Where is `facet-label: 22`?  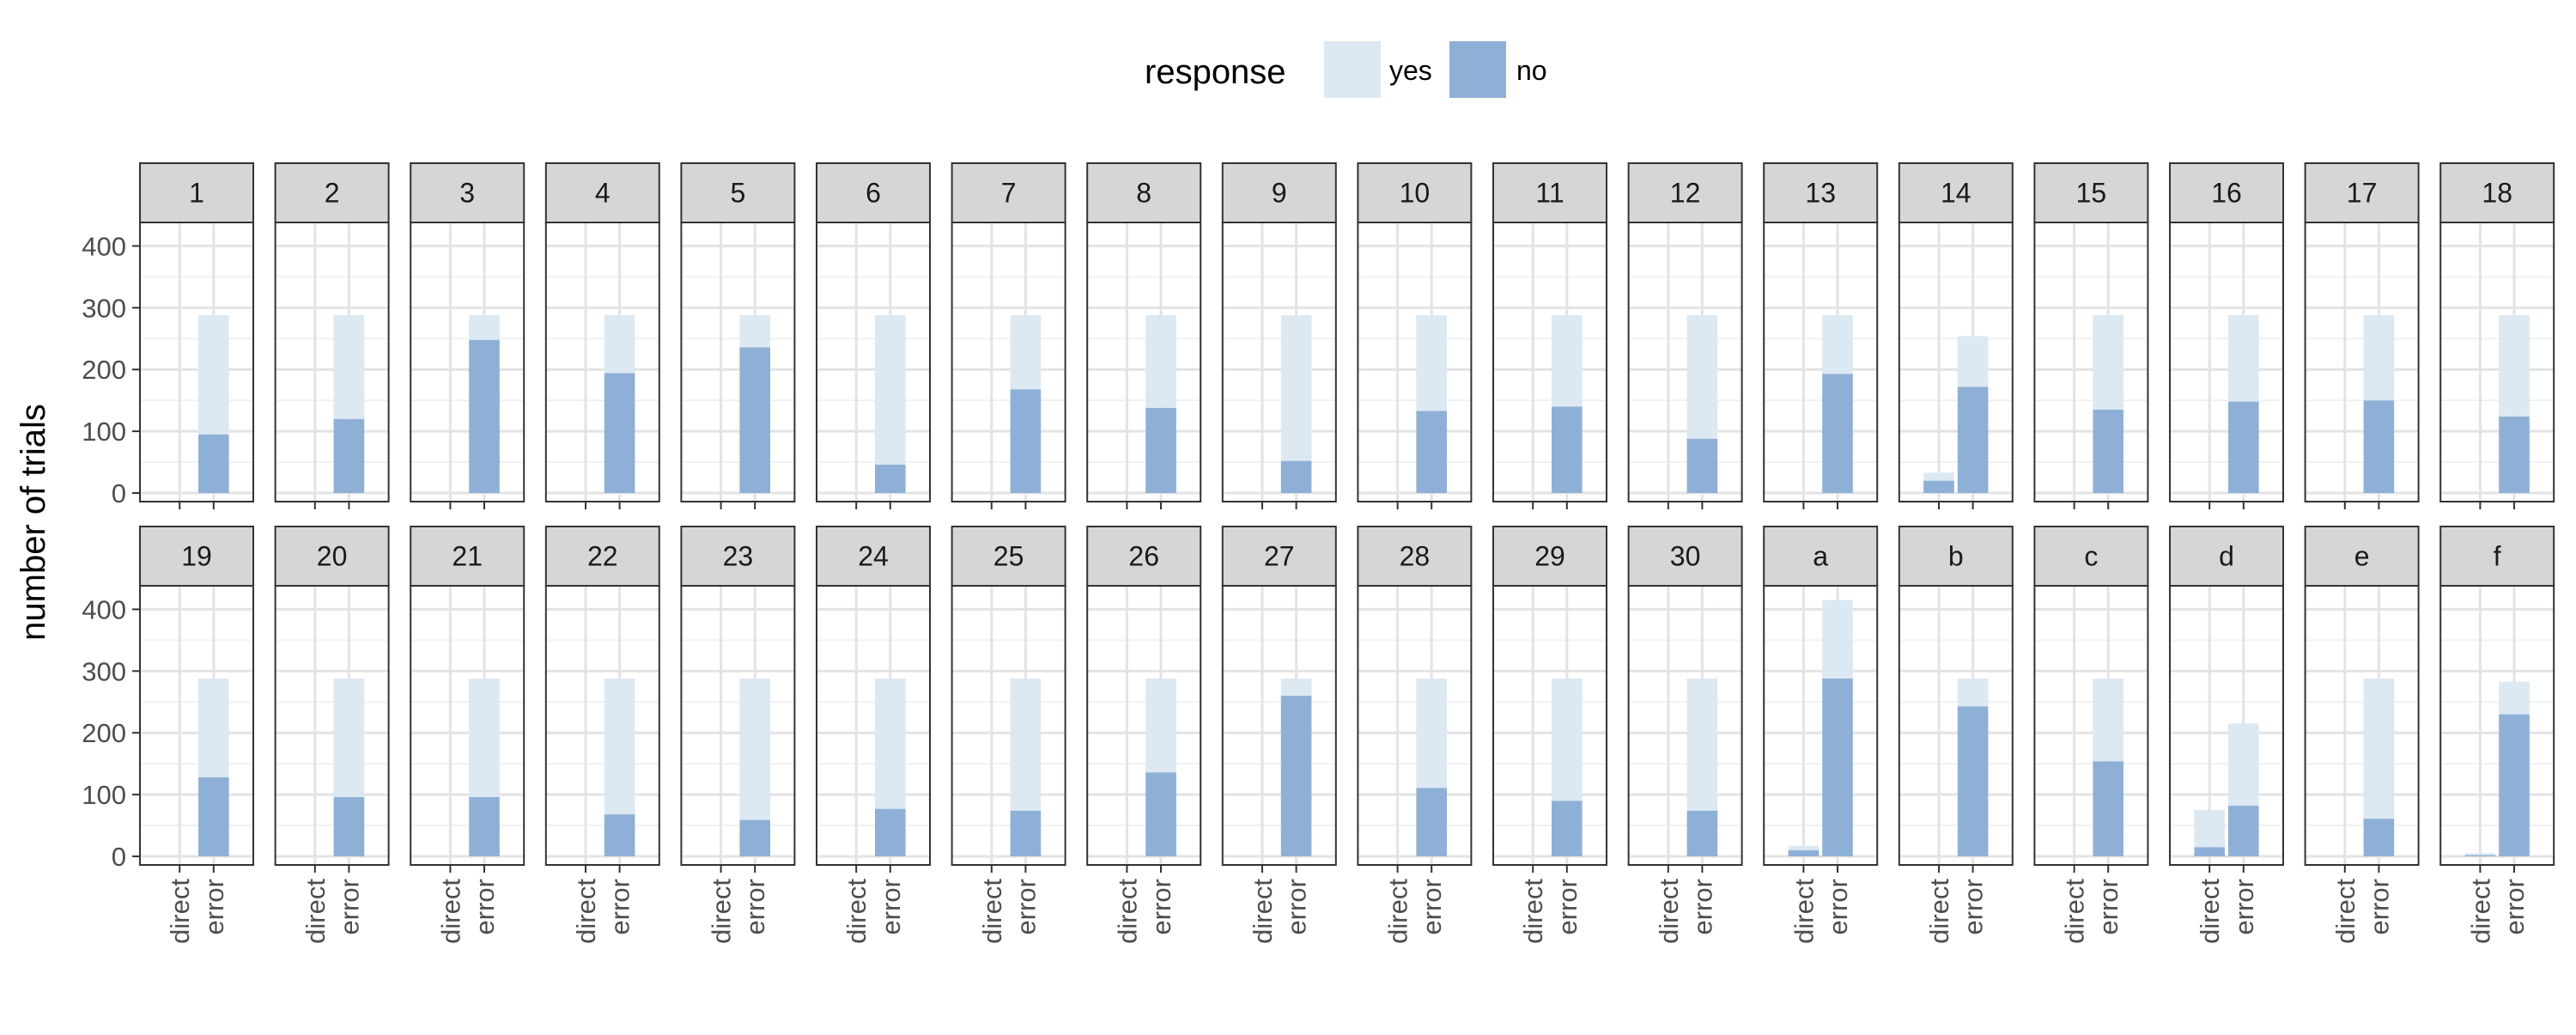
facet-label: 22 is located at coordinates (602, 556).